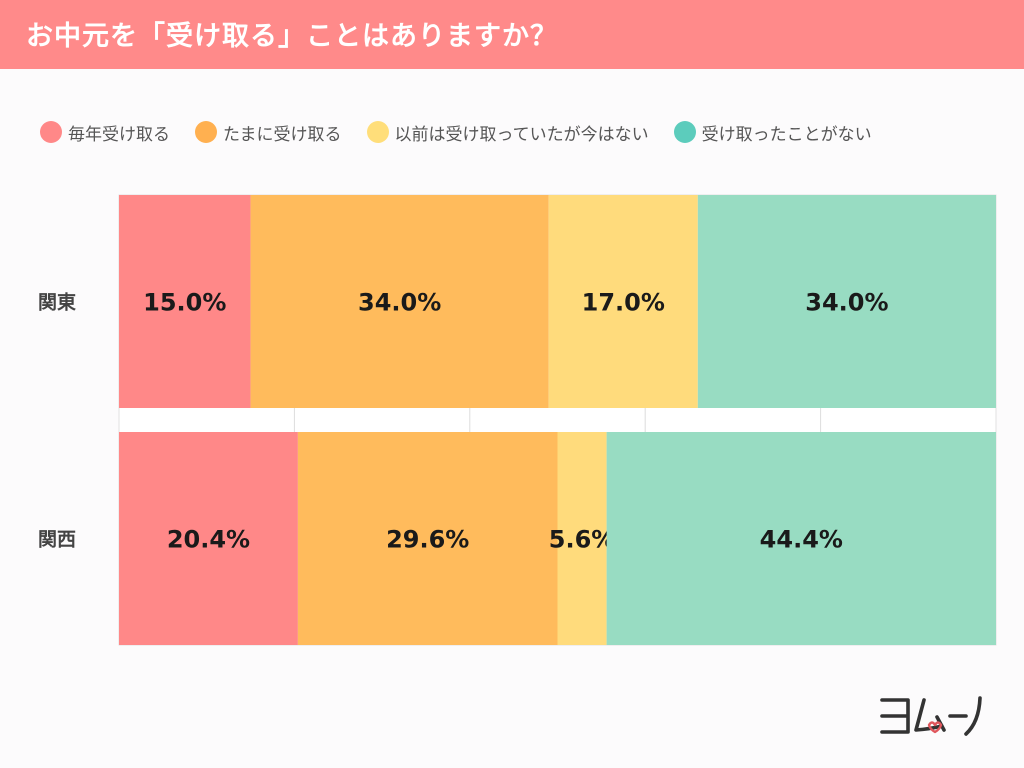 The width and height of the screenshot is (1024, 768). I want to click on data-label: 20.4%, so click(208, 540).